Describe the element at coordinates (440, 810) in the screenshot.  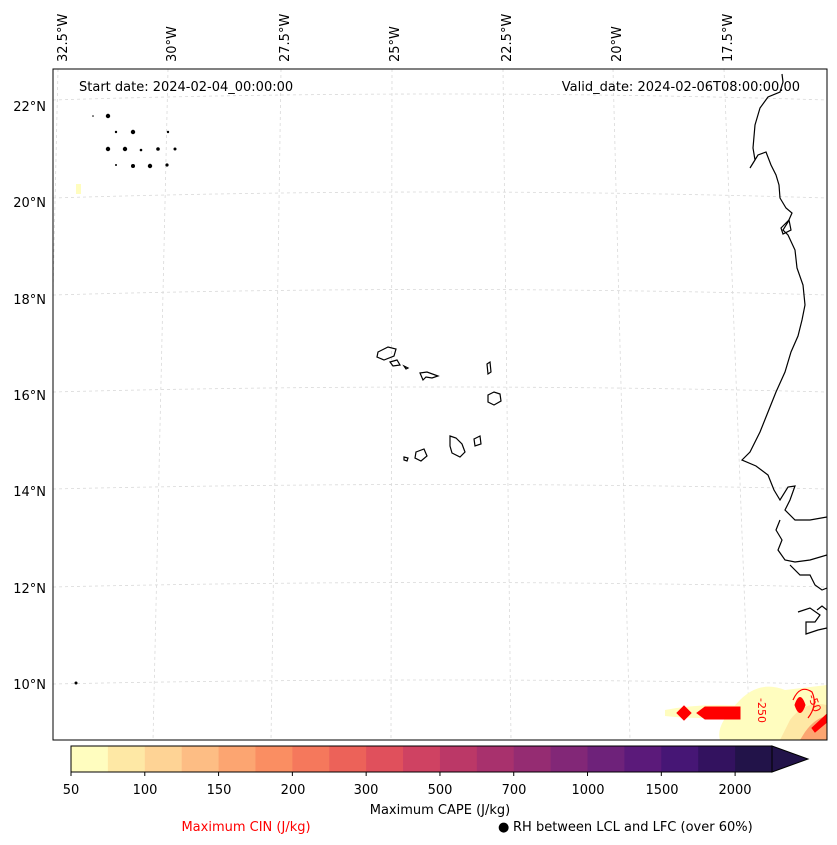
I see `colorbar-title: Maximum CAPE (J/kg)` at that location.